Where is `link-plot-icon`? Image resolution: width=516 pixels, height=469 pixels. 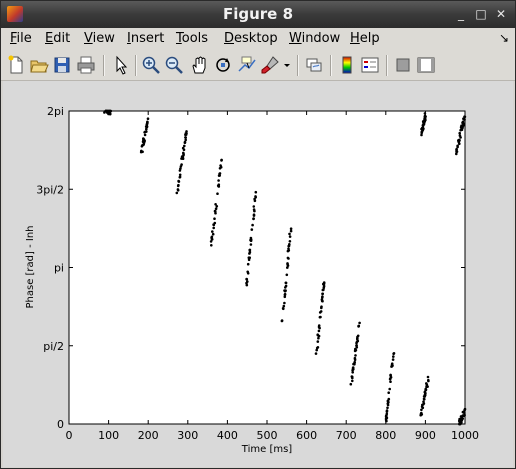
link-plot-icon is located at coordinates (314, 65).